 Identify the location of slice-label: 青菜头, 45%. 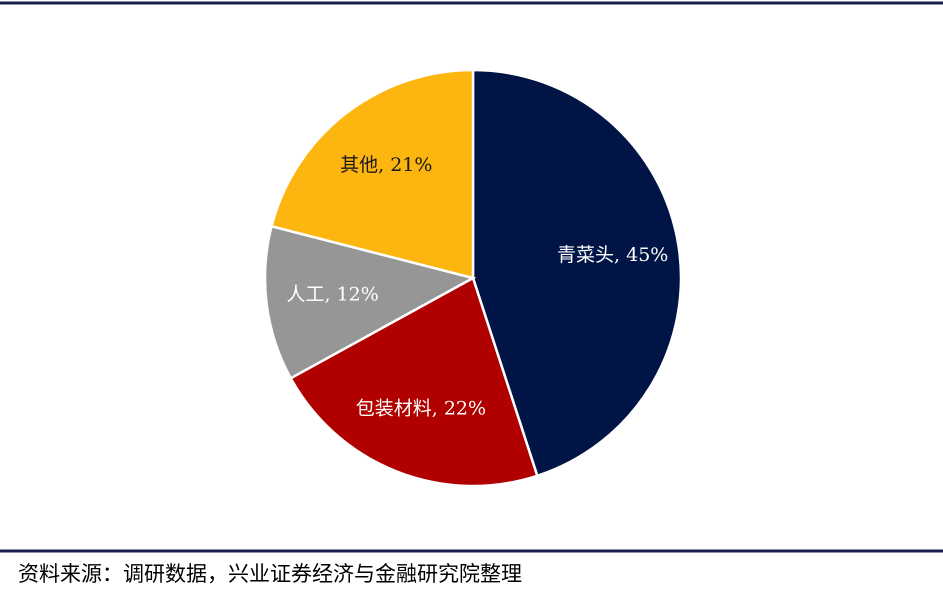
(612, 255).